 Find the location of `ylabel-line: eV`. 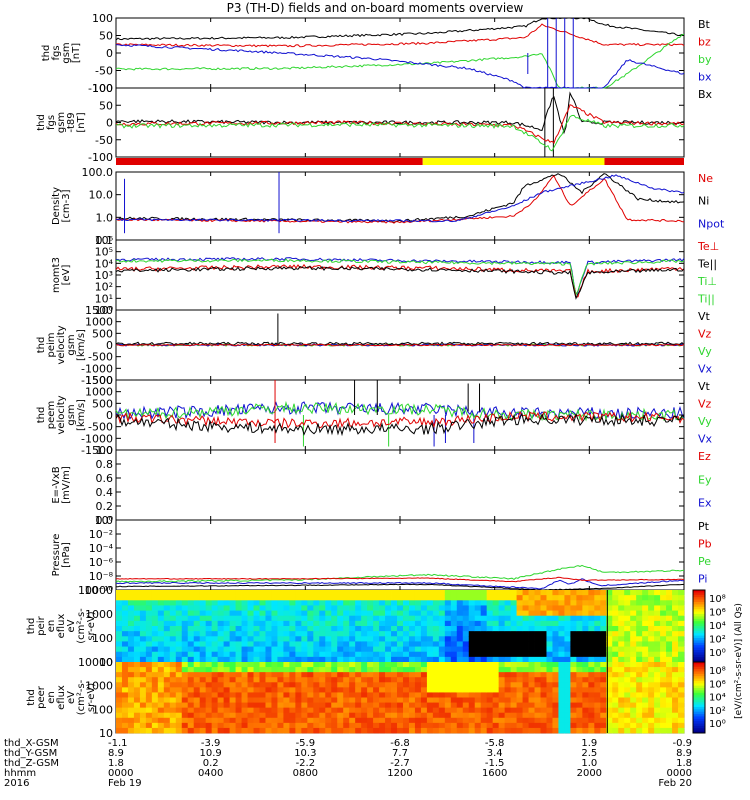

ylabel-line: eV is located at coordinates (71, 625).